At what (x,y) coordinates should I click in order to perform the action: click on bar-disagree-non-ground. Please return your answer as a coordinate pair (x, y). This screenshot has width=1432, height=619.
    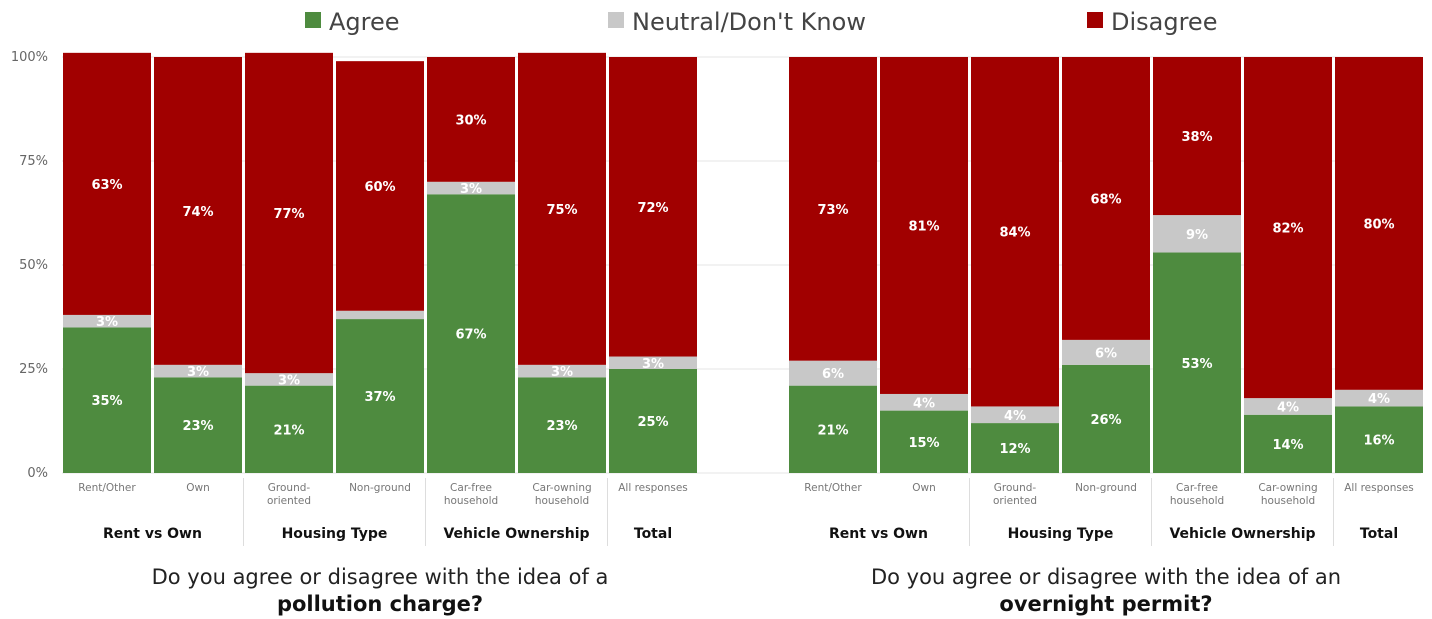
    Looking at the image, I should click on (380, 186).